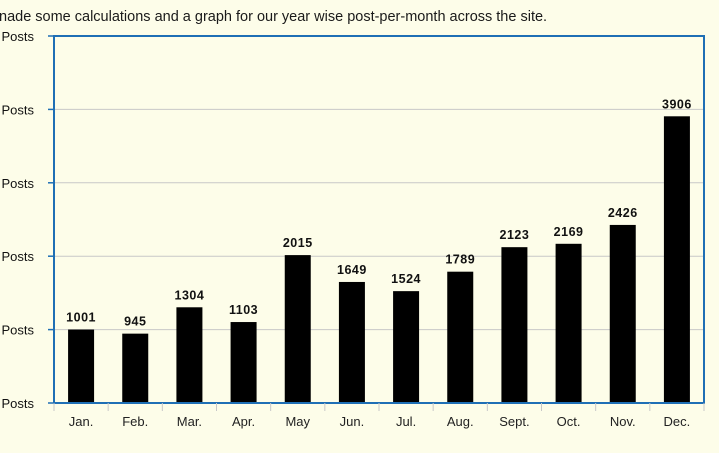  I want to click on data-label: 2169, so click(569, 232).